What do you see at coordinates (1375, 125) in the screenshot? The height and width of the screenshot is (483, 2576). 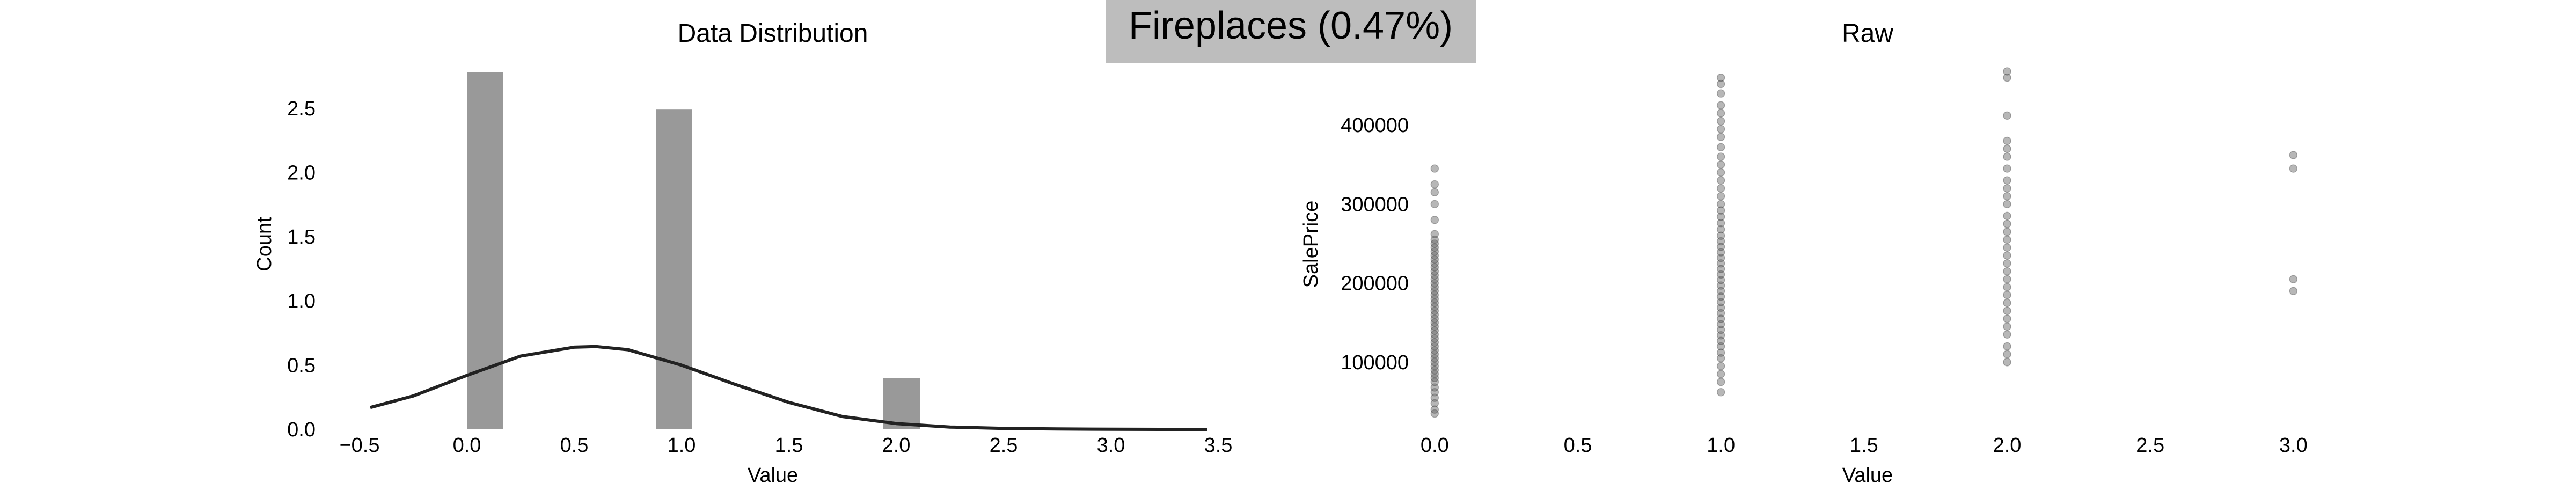 I see `y-tick-label: 400000` at bounding box center [1375, 125].